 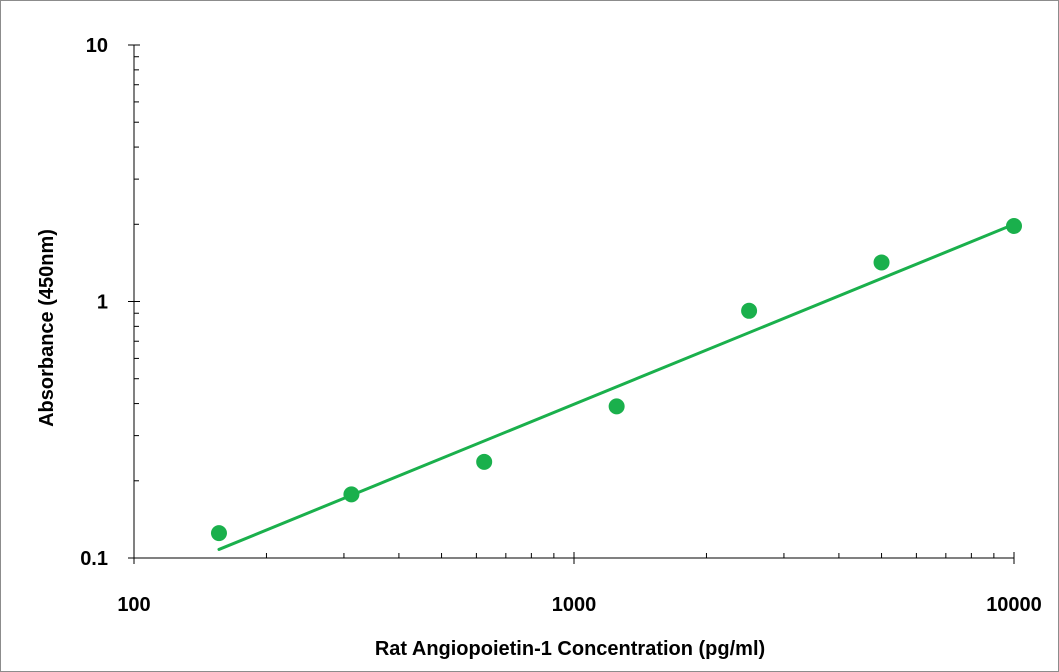 What do you see at coordinates (574, 605) in the screenshot?
I see `x-tick-label: 1000` at bounding box center [574, 605].